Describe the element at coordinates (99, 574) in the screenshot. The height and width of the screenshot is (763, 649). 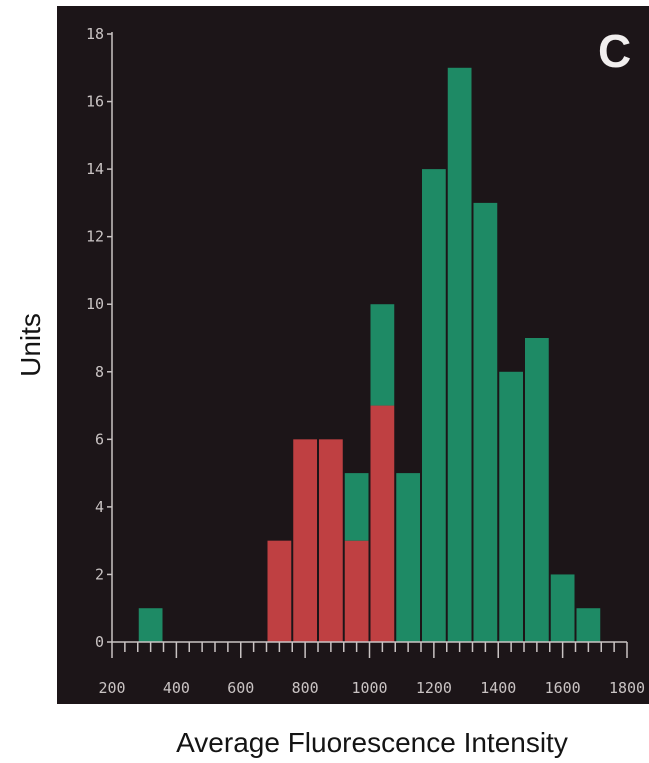
I see `y-tick-label-2: 2` at that location.